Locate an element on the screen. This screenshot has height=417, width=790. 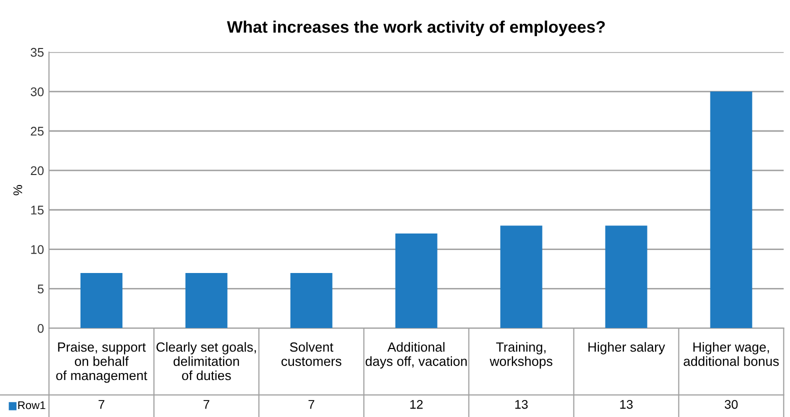
data-label: 30 is located at coordinates (731, 404).